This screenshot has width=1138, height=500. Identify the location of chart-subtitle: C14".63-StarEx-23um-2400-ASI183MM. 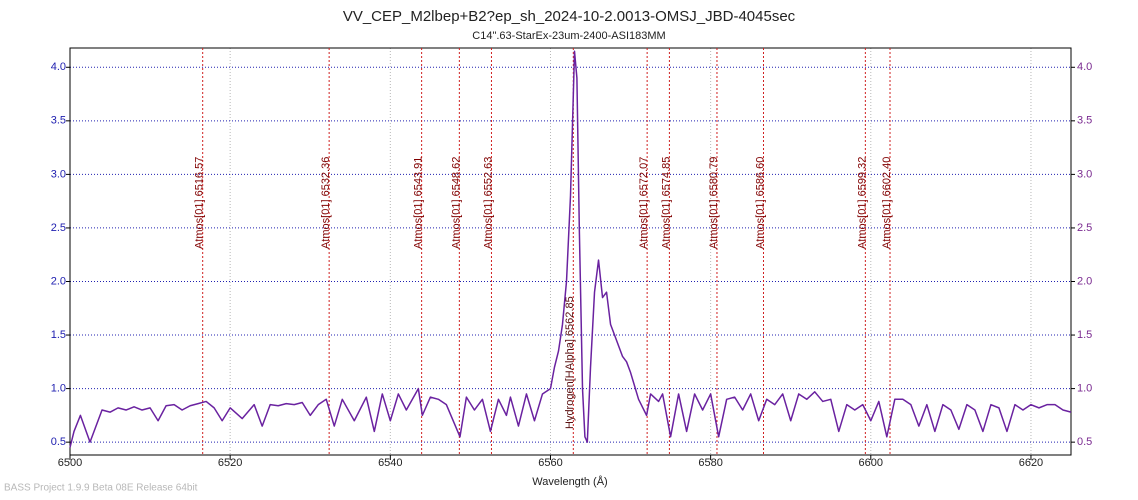
(568, 36).